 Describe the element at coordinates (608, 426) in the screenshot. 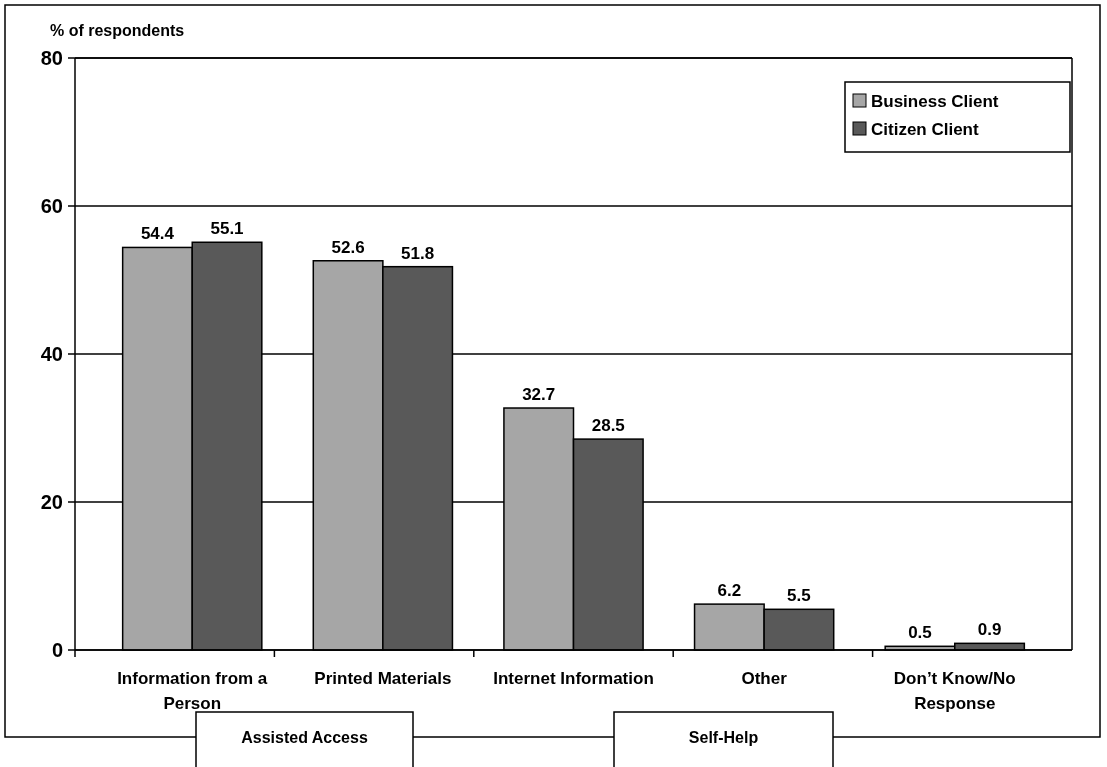

I see `data-label: 28.5` at that location.